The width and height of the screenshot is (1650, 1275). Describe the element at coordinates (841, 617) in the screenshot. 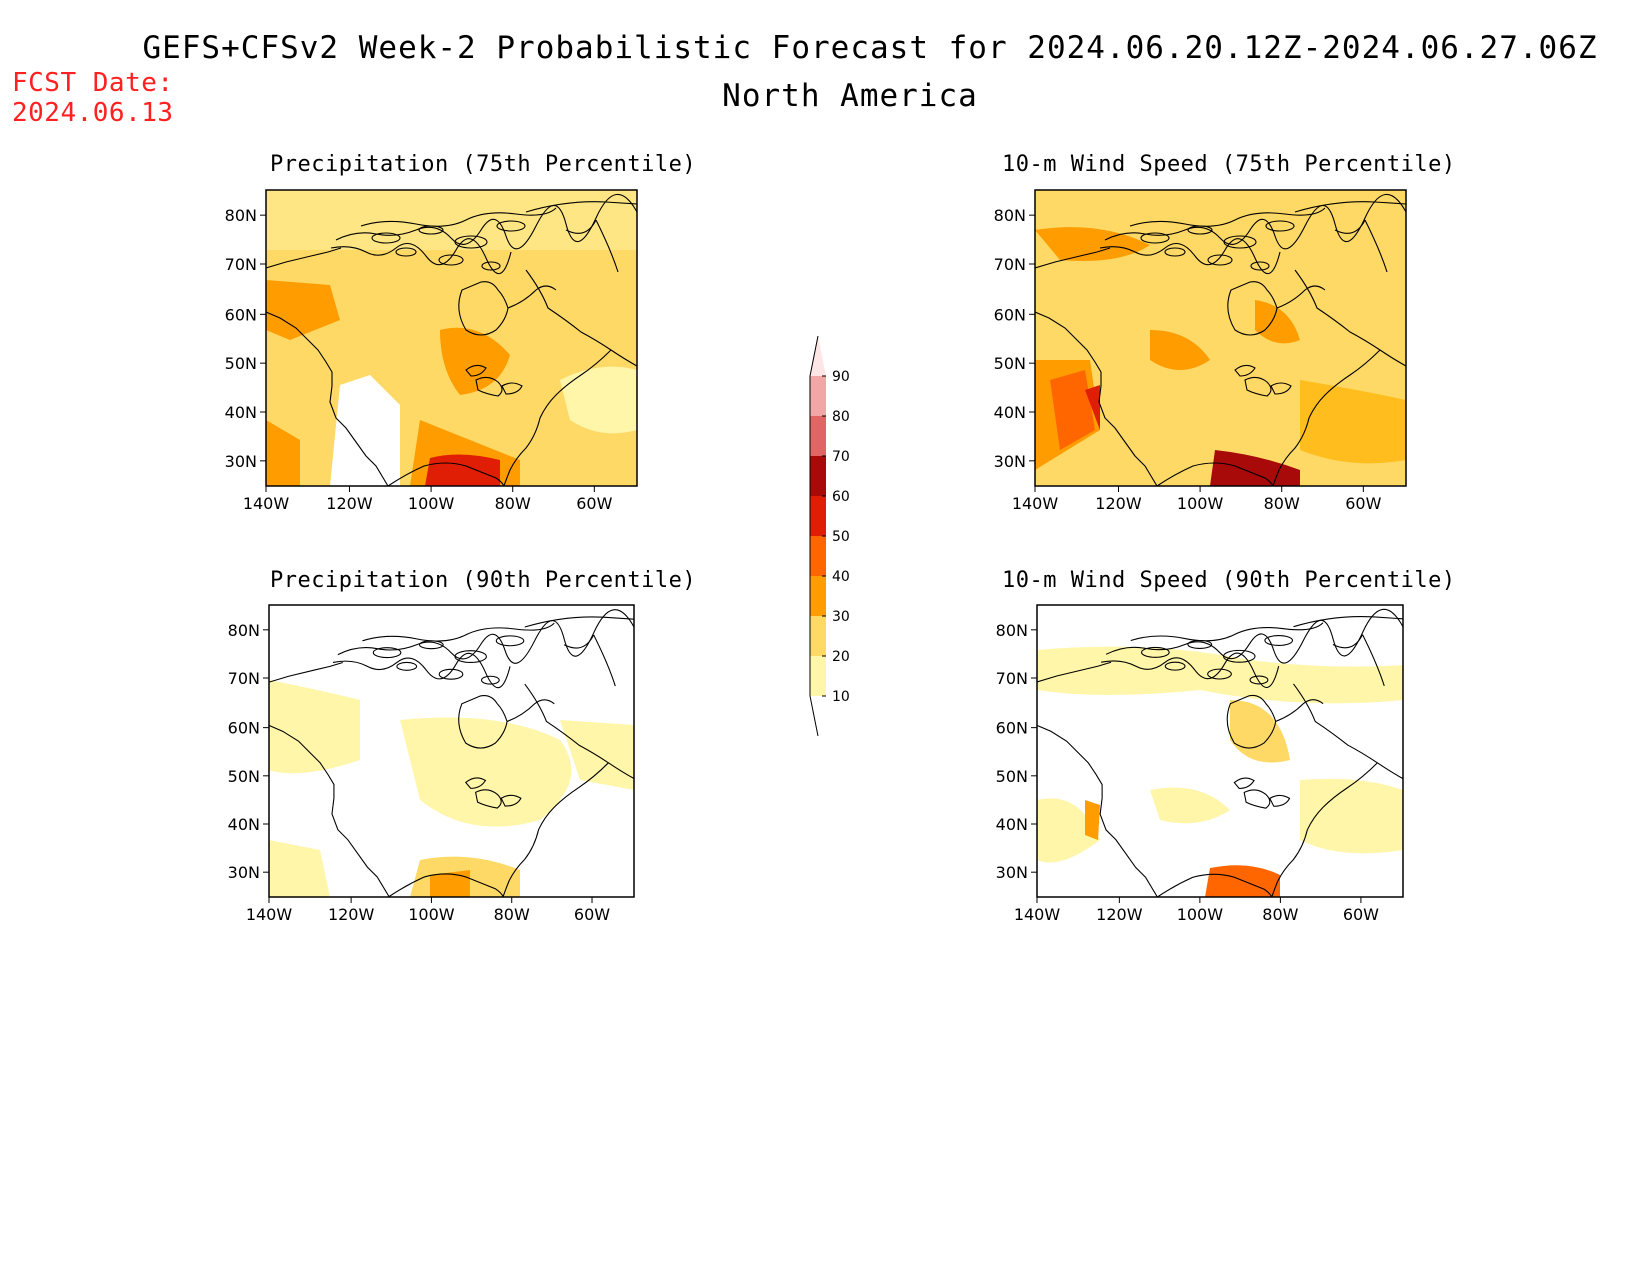

I see `colorbar-label: 30` at that location.